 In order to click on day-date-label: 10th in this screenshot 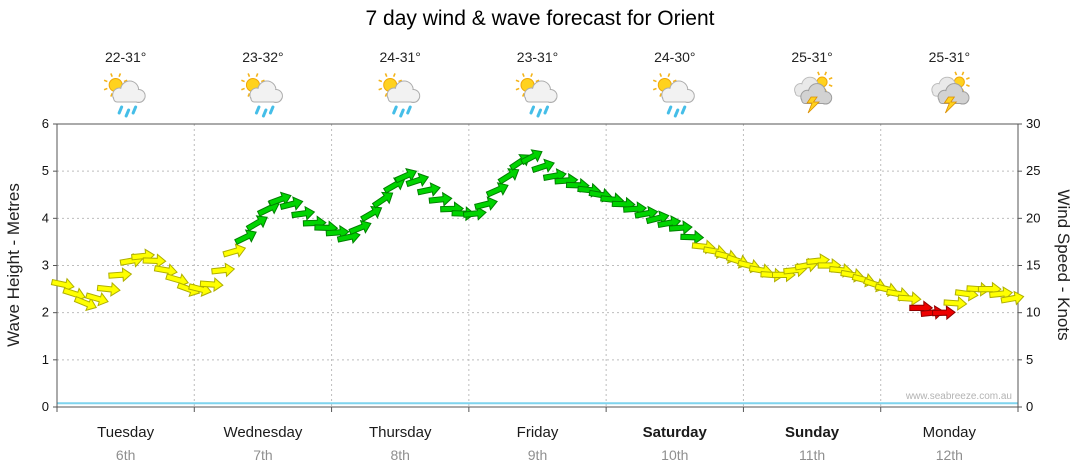, I will do `click(674, 455)`.